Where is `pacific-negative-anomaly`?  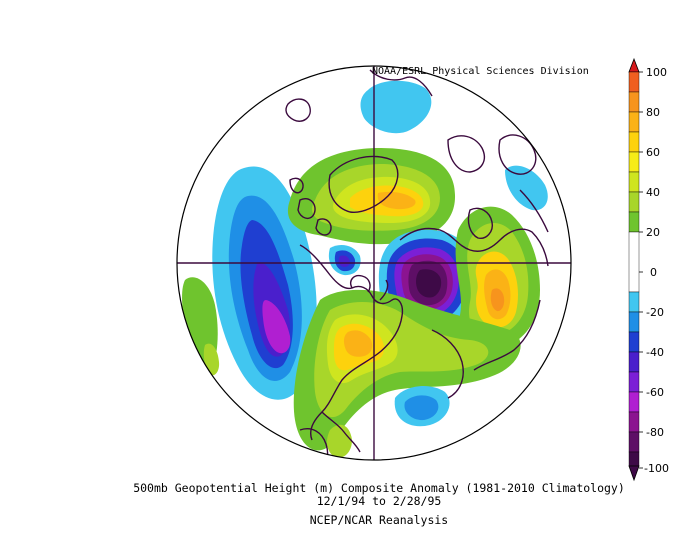
pacific-negative-anomaly is located at coordinates (264, 283).